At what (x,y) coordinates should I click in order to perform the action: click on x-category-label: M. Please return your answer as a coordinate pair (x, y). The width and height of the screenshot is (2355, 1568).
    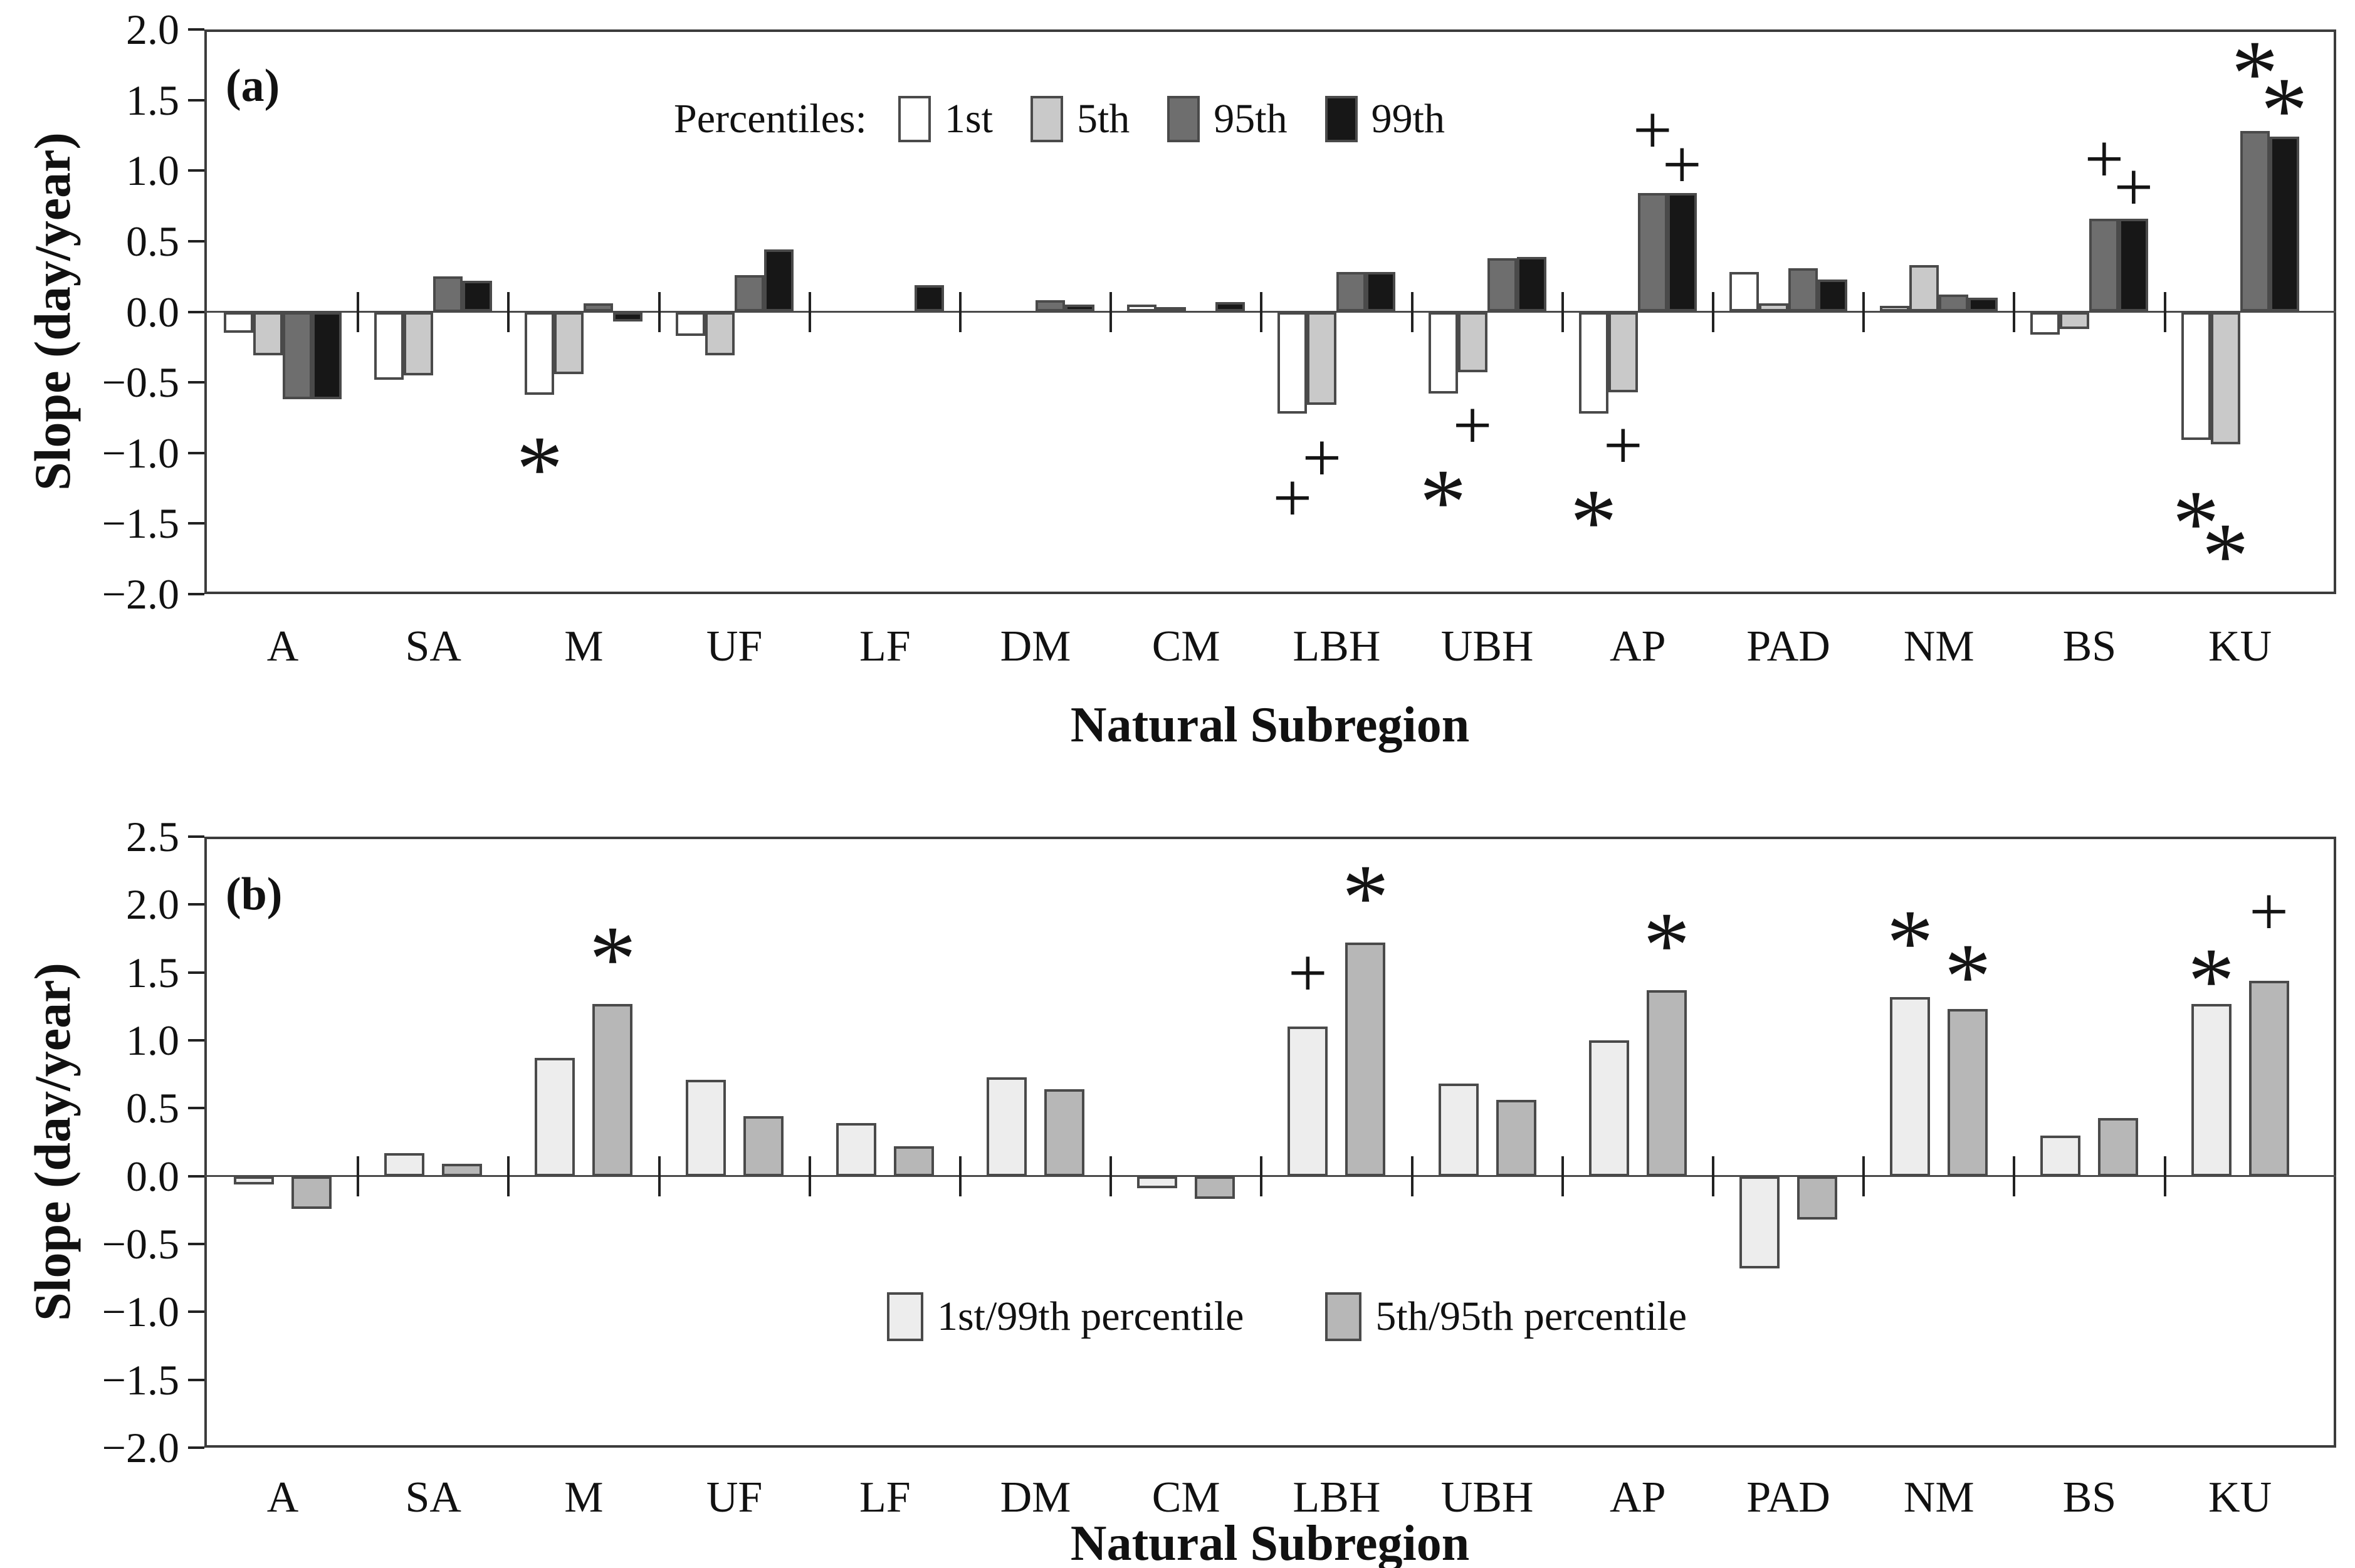
    Looking at the image, I should click on (584, 1497).